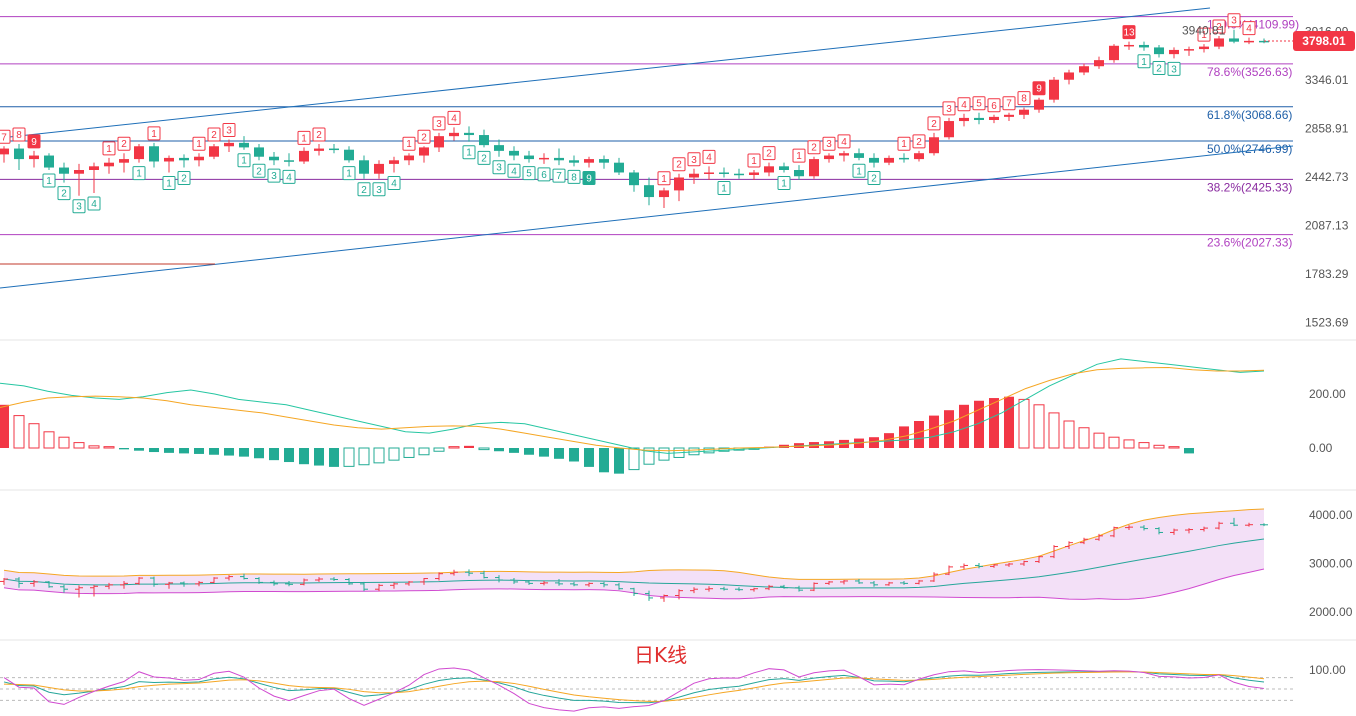 Image resolution: width=1356 pixels, height=716 pixels. Describe the element at coordinates (634, 563) in the screenshot. I see `boll-mid-line` at that location.